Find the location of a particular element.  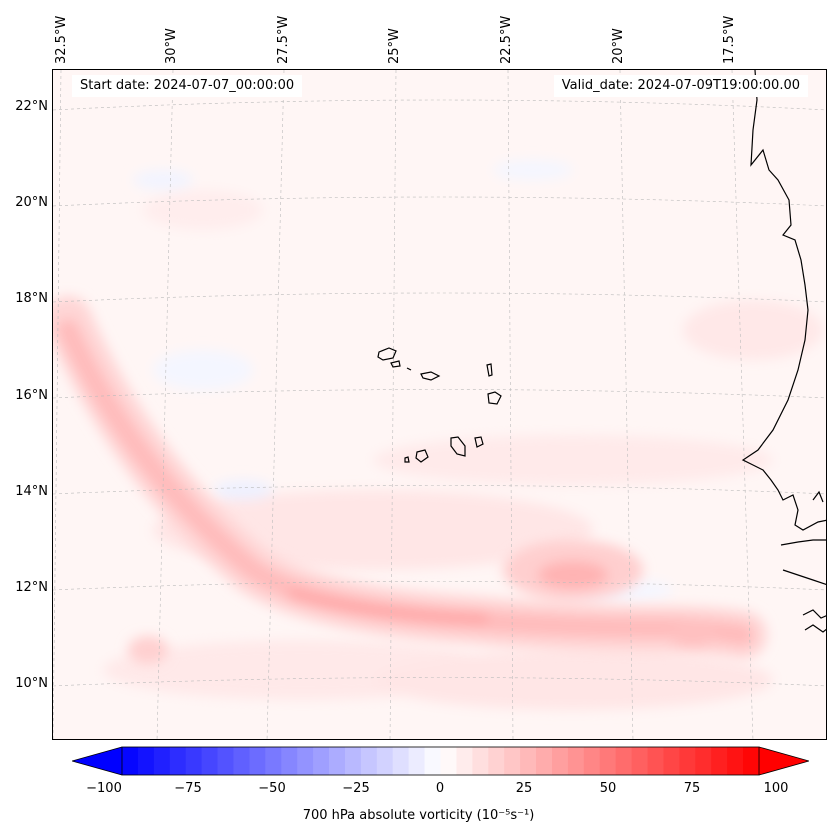

lon-tick-label: 20°W is located at coordinates (618, 46).